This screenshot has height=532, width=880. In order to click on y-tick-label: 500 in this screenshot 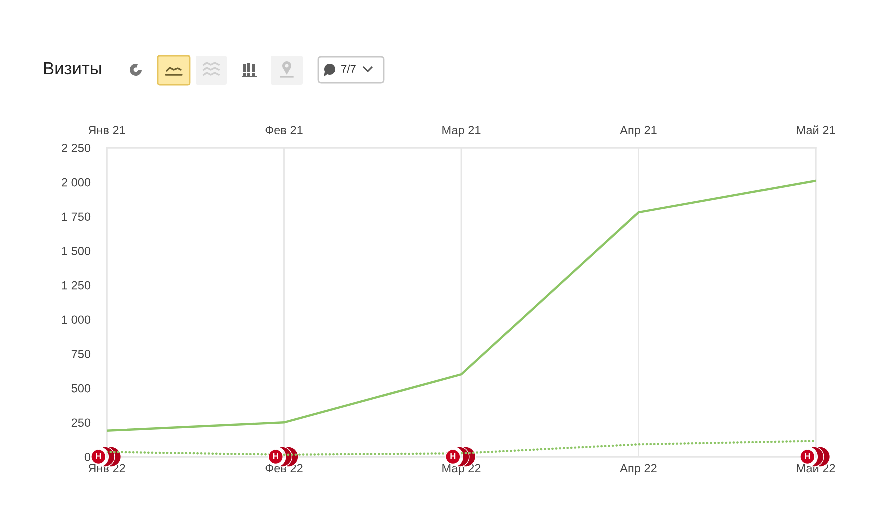, I will do `click(81, 388)`.